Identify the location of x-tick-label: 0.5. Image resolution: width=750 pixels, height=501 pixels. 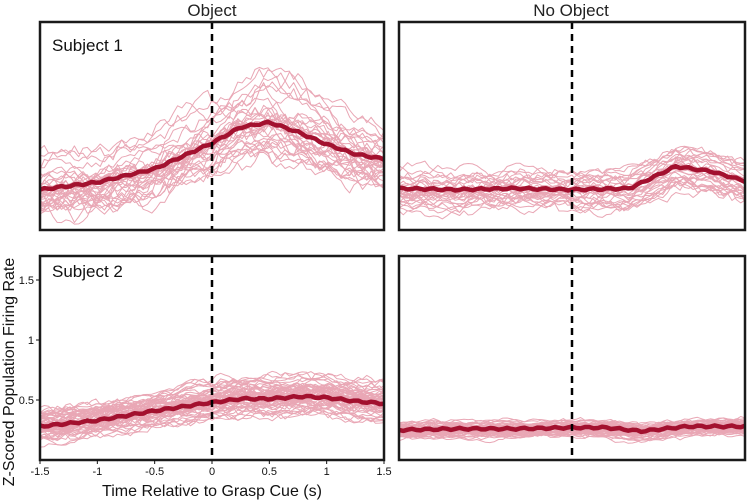
(269, 472).